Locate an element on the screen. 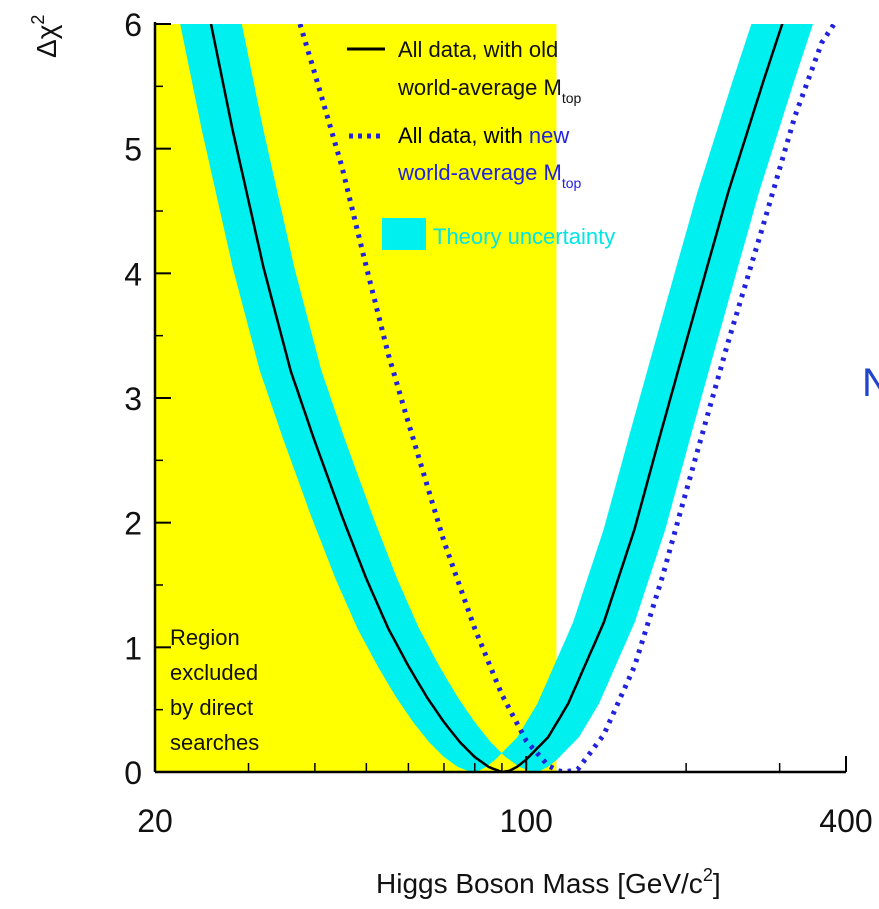 This screenshot has width=879, height=909. legend-old-line2-main: world-average M is located at coordinates (479, 87).